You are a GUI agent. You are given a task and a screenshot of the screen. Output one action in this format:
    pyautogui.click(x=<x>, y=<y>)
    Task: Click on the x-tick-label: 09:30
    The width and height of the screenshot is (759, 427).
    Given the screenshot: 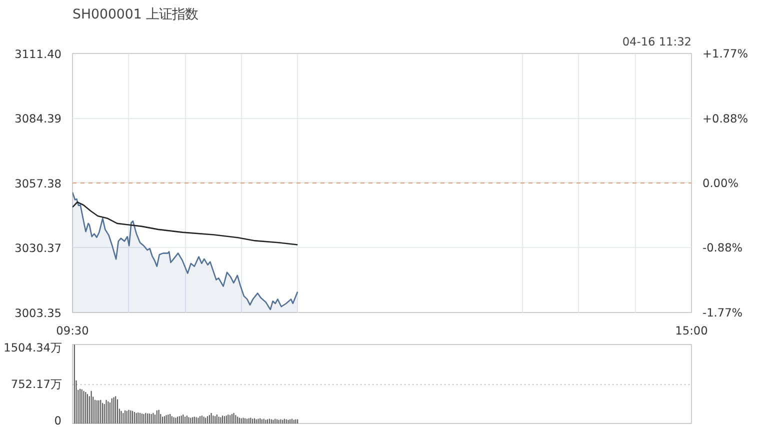 What is the action you would take?
    pyautogui.click(x=72, y=331)
    